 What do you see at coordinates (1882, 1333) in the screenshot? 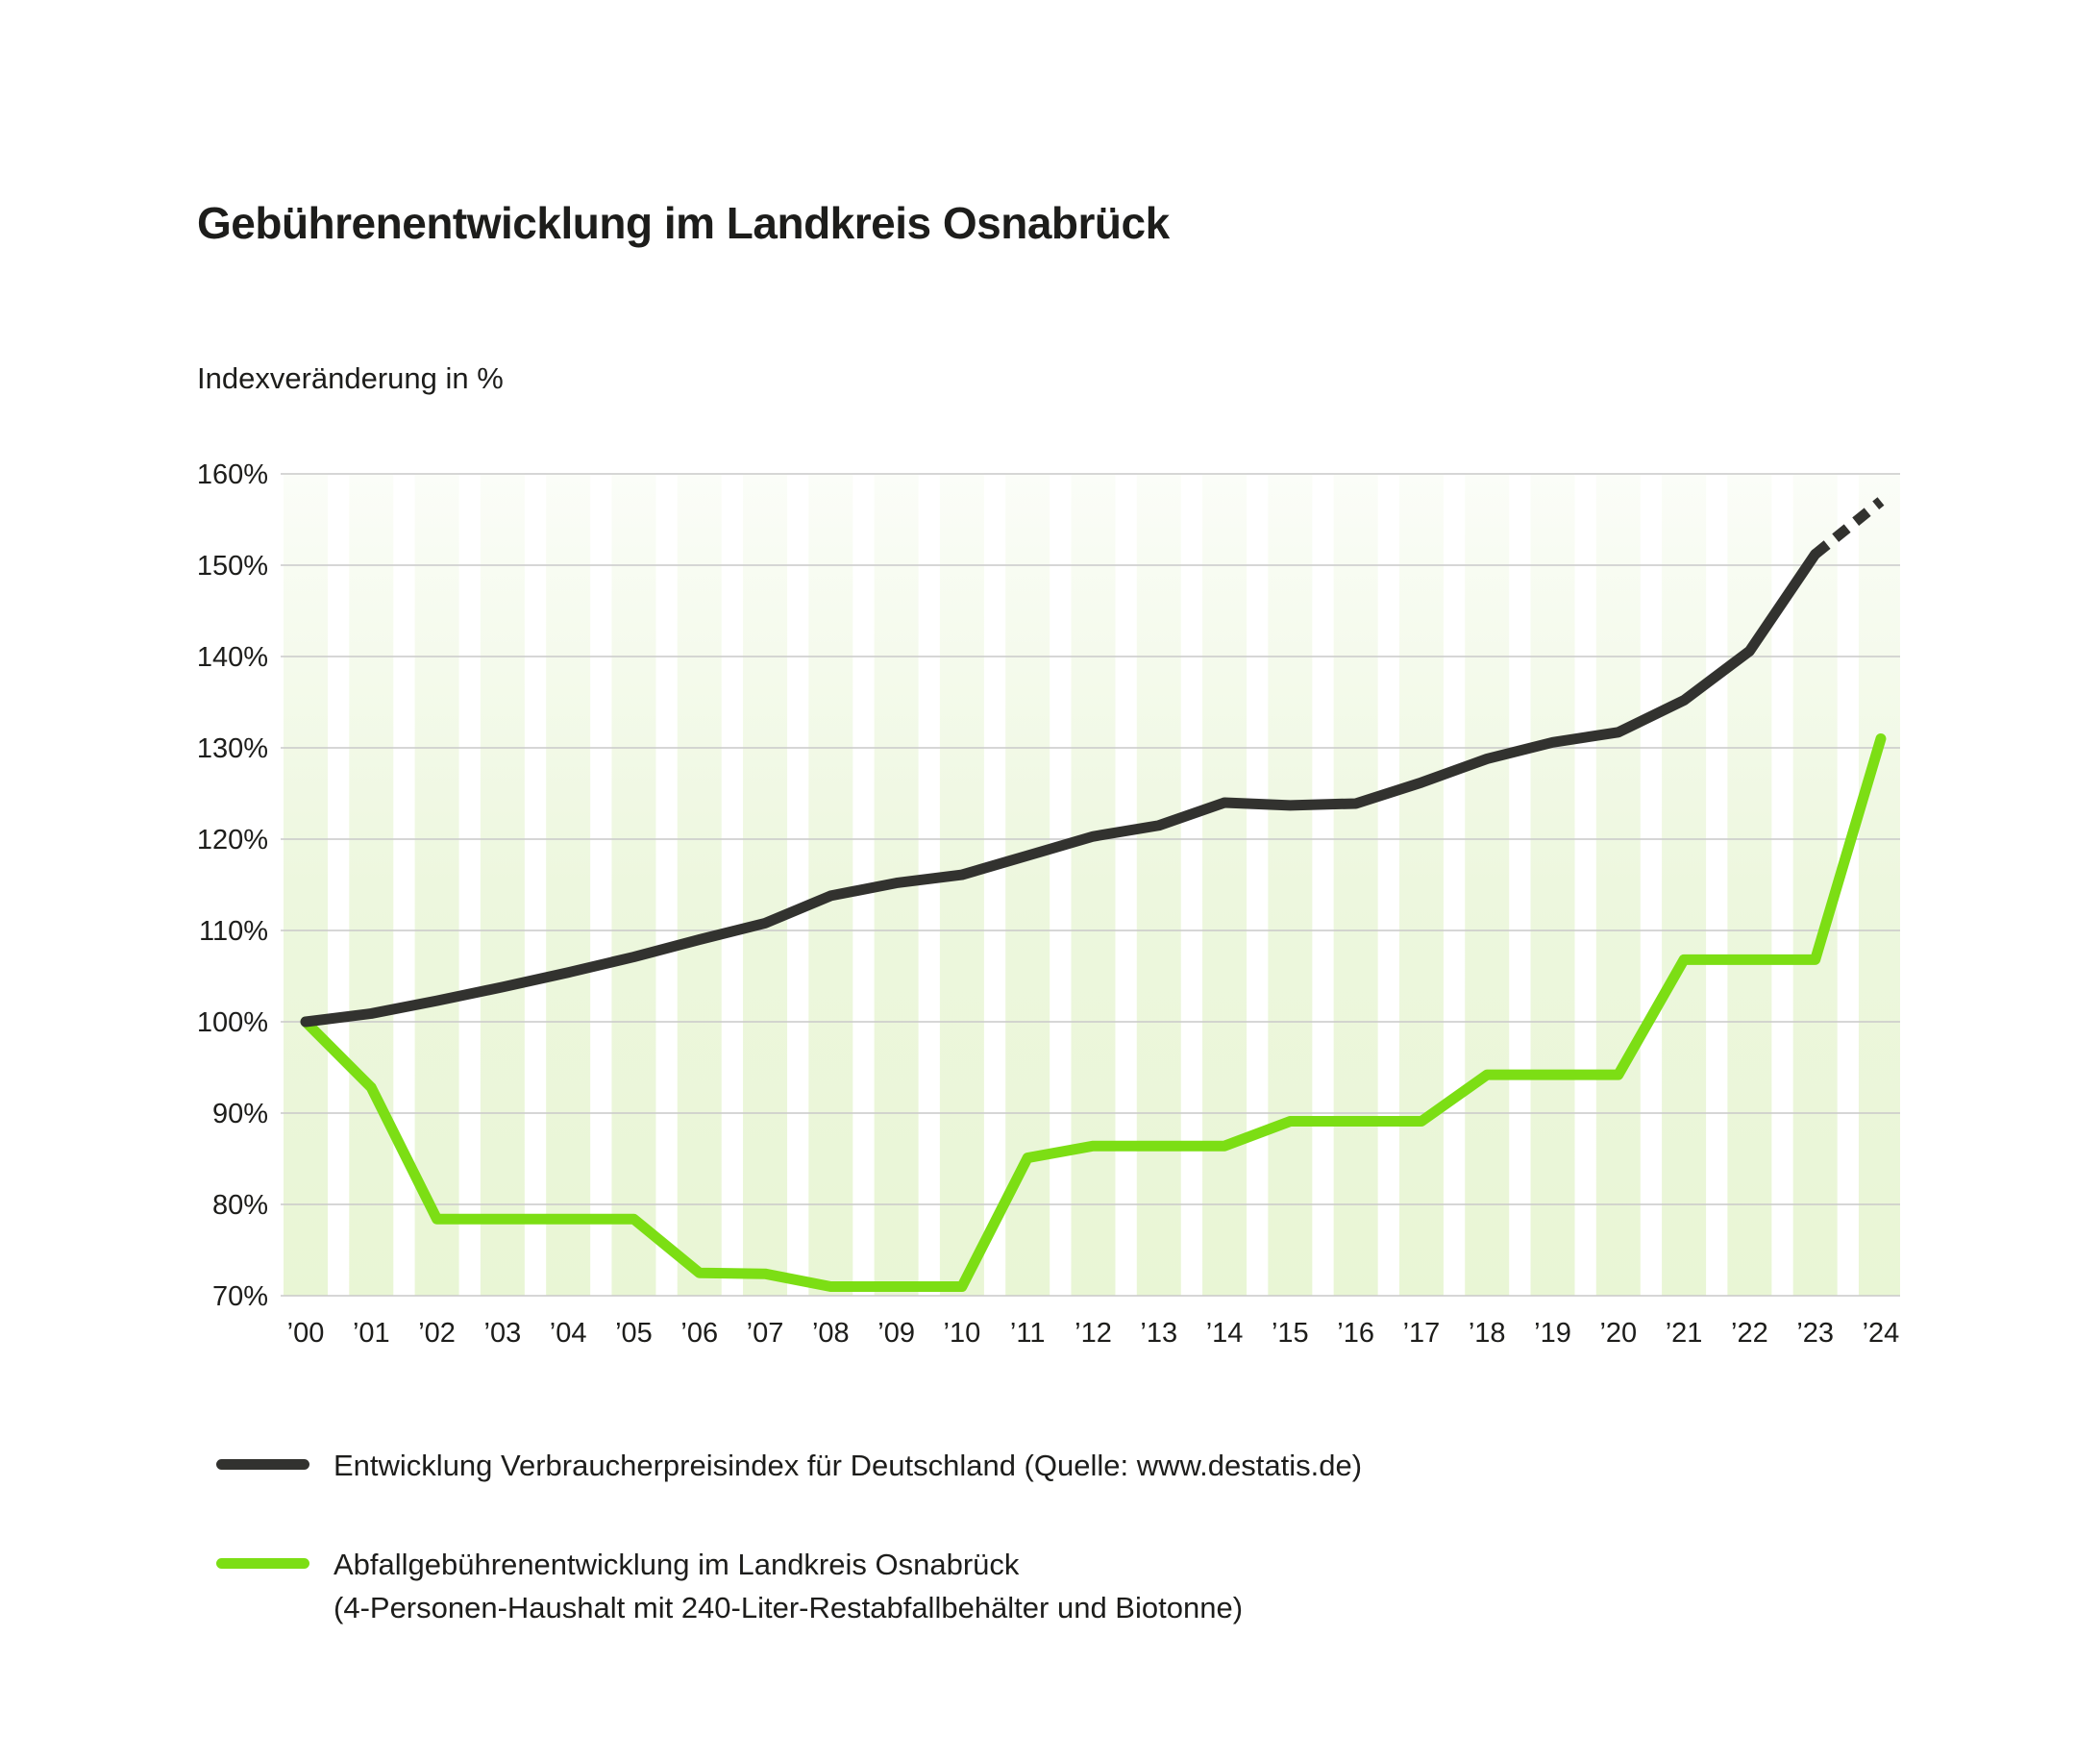
I see `x-tick-label: ’24` at bounding box center [1882, 1333].